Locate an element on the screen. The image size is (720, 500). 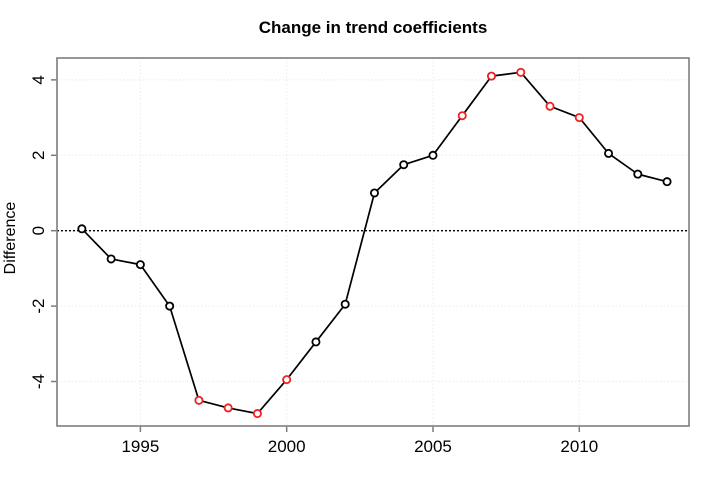
data-point-1993 is located at coordinates (82, 229).